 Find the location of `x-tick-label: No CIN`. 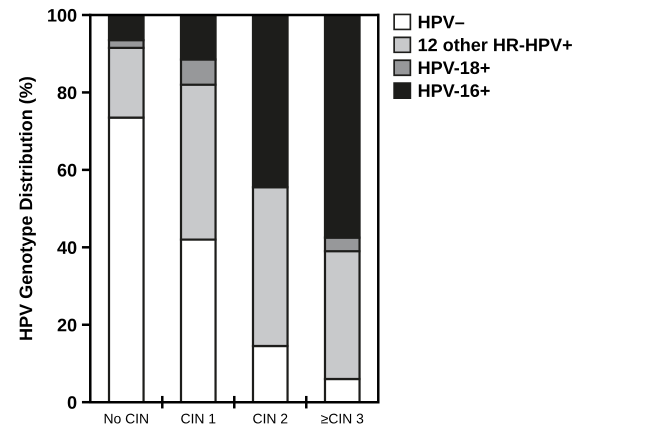

x-tick-label: No CIN is located at coordinates (126, 419).